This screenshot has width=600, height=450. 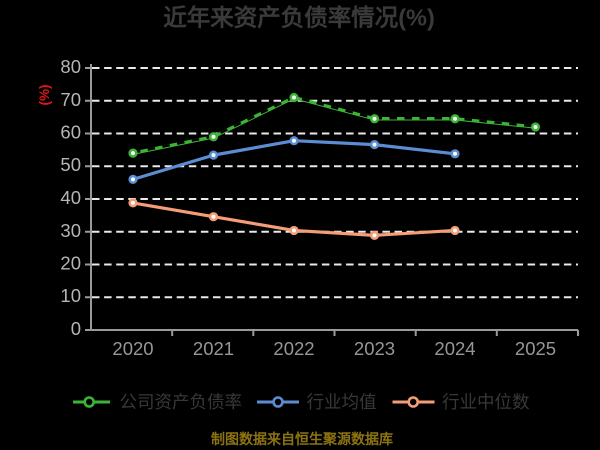 What do you see at coordinates (70, 263) in the screenshot?
I see `svg-text: 20` at bounding box center [70, 263].